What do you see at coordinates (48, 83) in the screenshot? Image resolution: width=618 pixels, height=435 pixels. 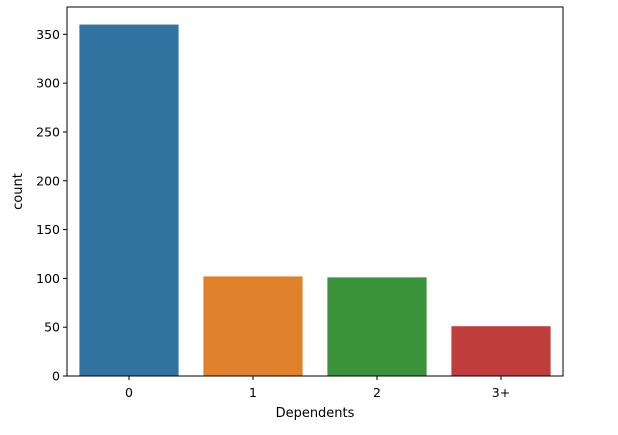 I see `y-tick-label: 300` at bounding box center [48, 83].